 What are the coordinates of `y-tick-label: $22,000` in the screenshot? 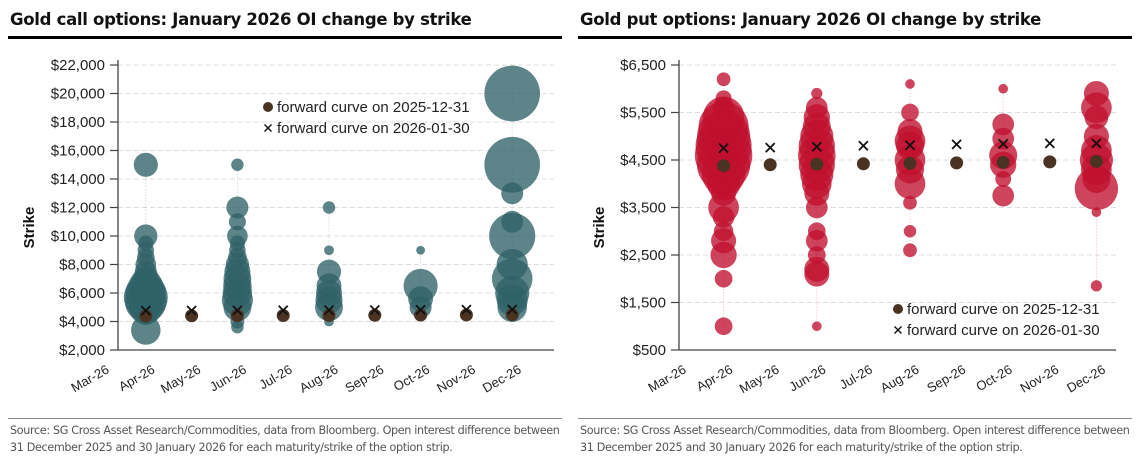 It's located at (78, 65).